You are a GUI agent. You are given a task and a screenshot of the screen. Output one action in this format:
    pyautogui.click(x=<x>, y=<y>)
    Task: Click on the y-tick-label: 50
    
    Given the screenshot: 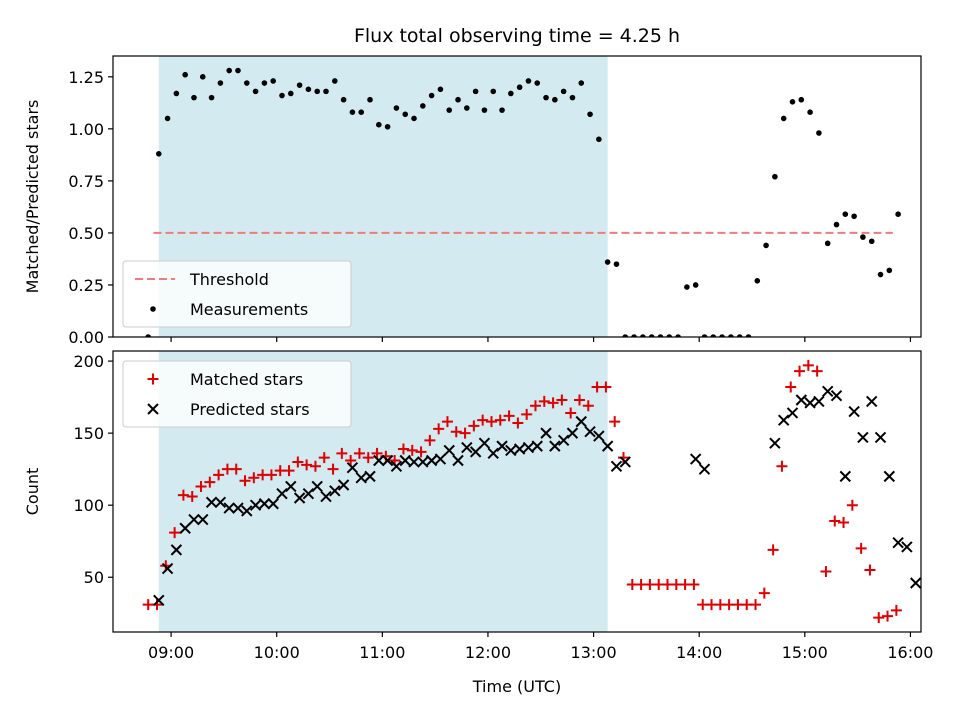 What is the action you would take?
    pyautogui.click(x=94, y=577)
    